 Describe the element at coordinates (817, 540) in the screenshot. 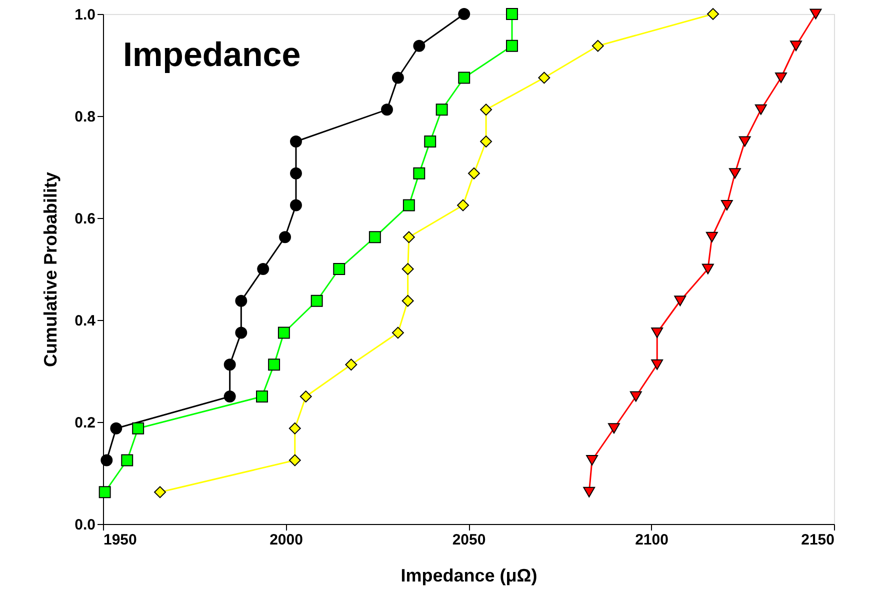

I see `x-tick-label: 2150` at that location.